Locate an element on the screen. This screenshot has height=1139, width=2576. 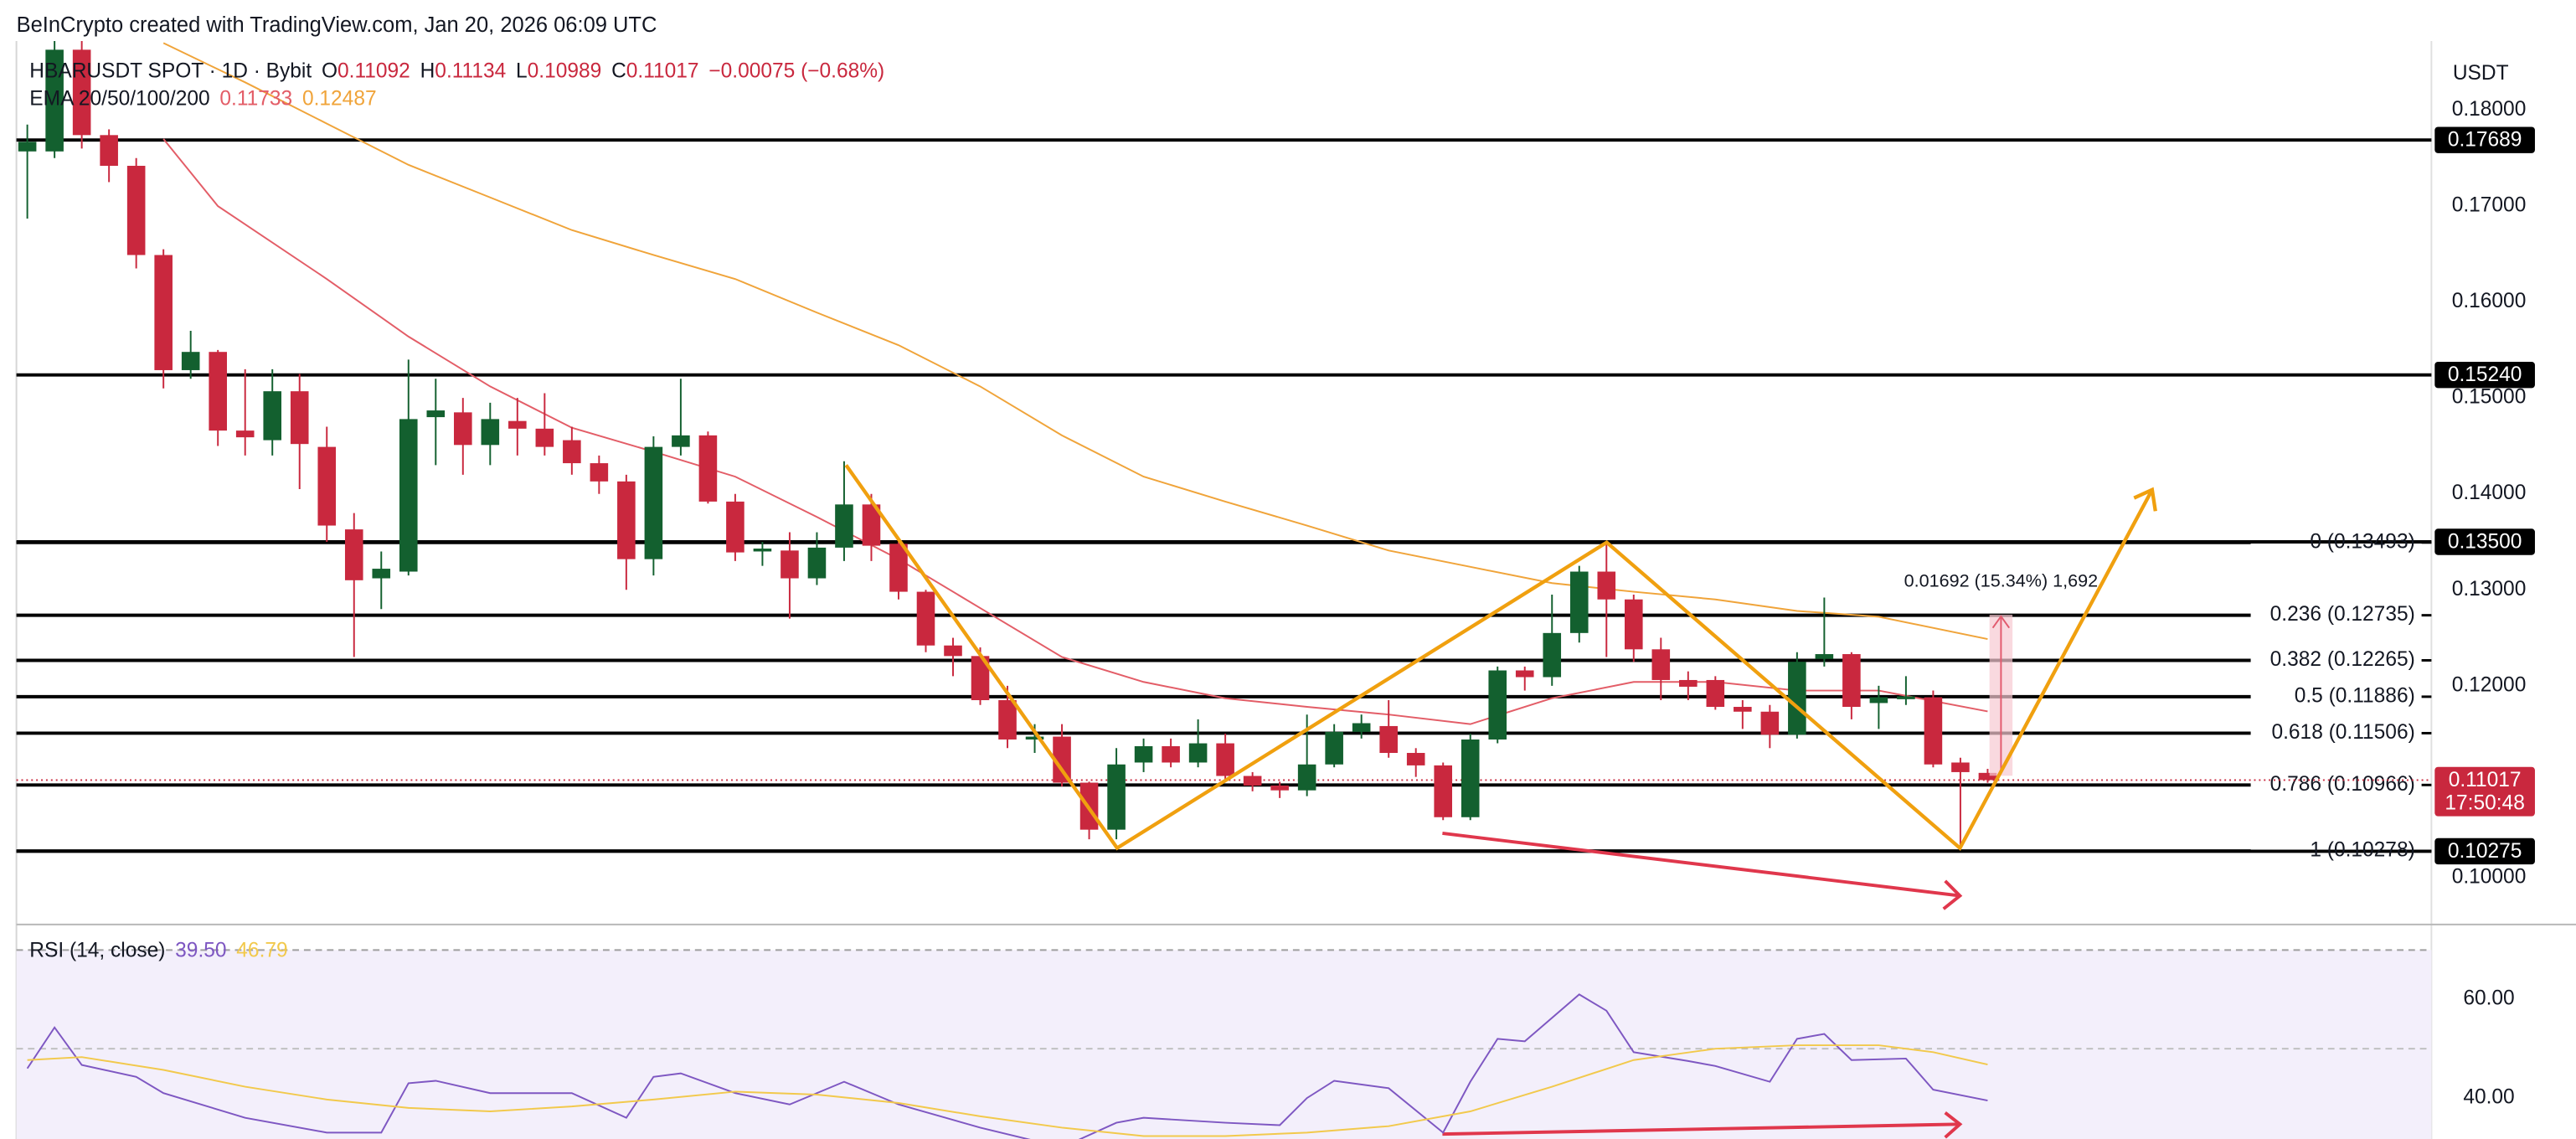
measure-label: 0.01692 (15.34%) 1,692 is located at coordinates (2001, 580).